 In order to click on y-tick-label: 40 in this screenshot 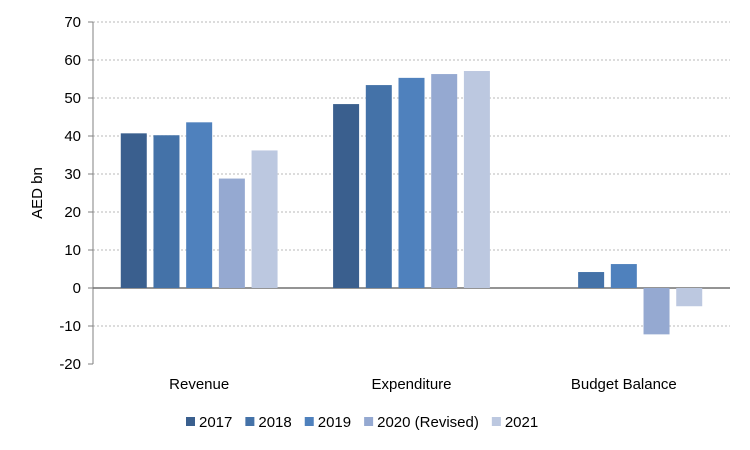, I will do `click(72, 136)`.